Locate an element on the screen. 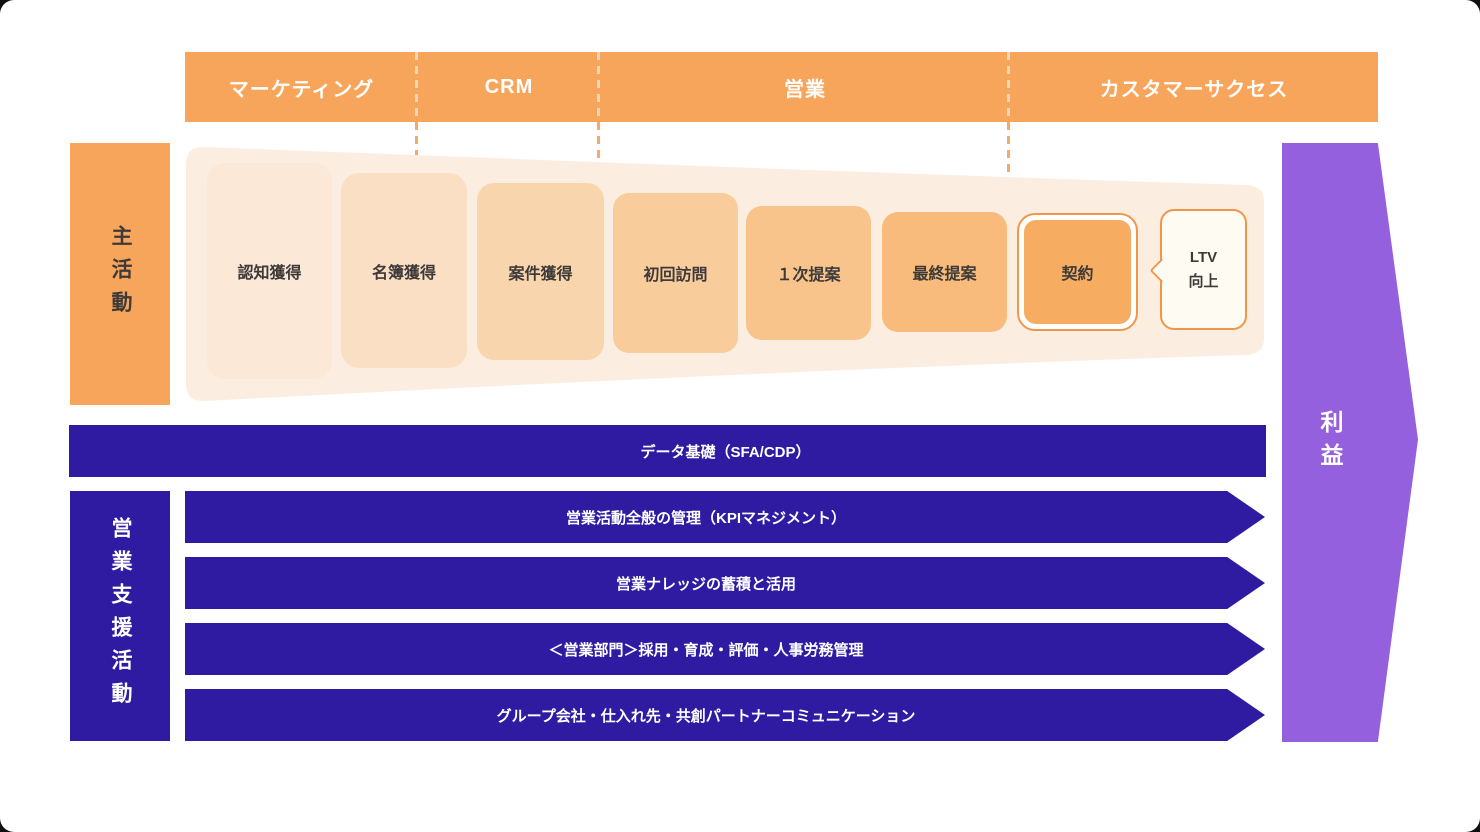  profit-label-wrap: 利益 is located at coordinates (1330, 442).